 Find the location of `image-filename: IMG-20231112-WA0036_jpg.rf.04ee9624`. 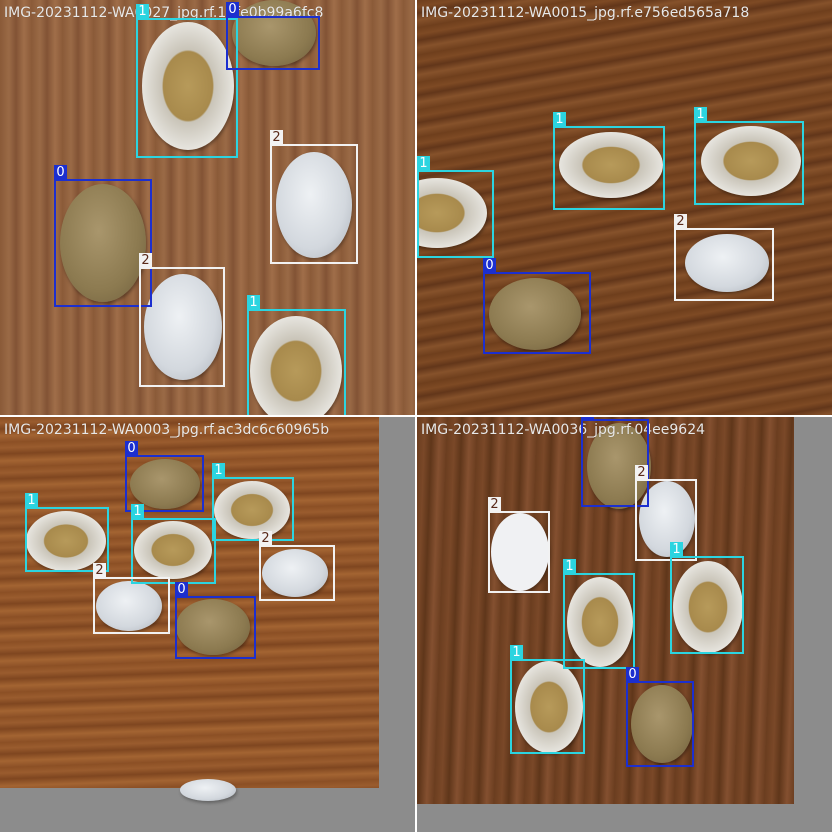

image-filename: IMG-20231112-WA0036_jpg.rf.04ee9624 is located at coordinates (563, 430).